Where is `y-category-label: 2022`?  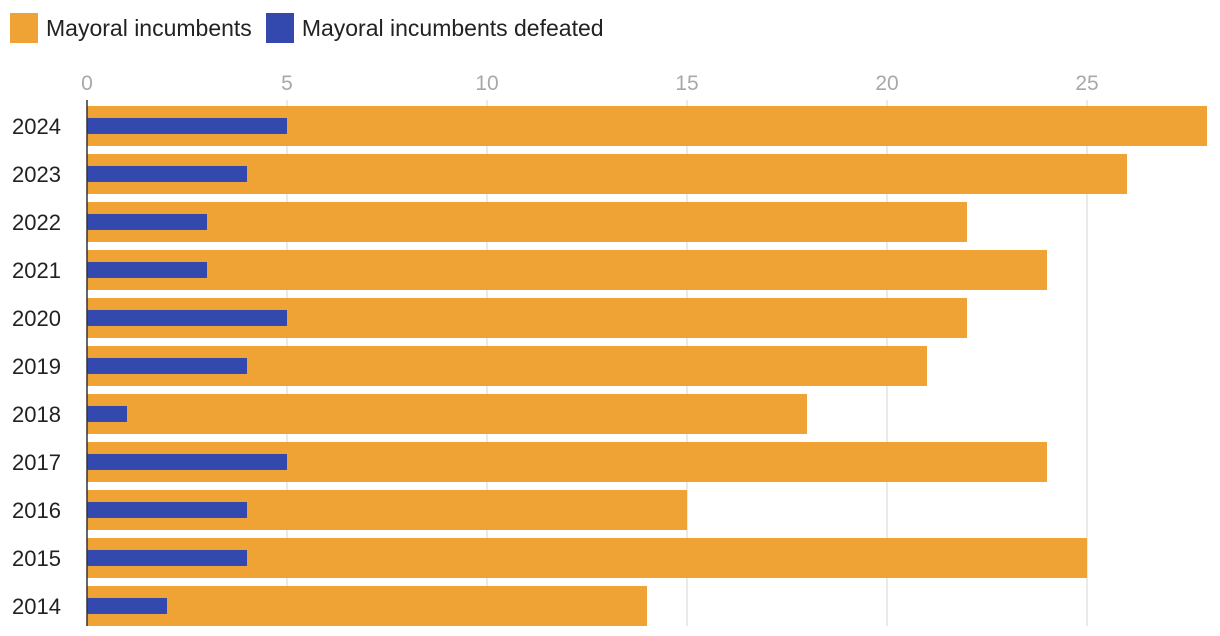 y-category-label: 2022 is located at coordinates (36, 222).